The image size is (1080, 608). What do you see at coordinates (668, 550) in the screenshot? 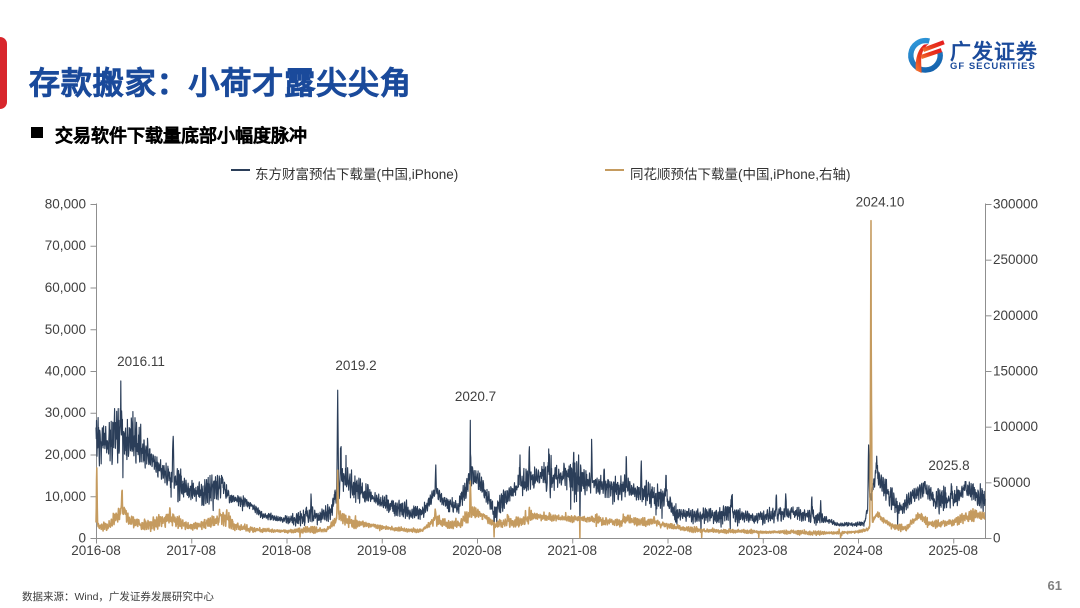
I see `svg-text: 2022-08` at bounding box center [668, 550].